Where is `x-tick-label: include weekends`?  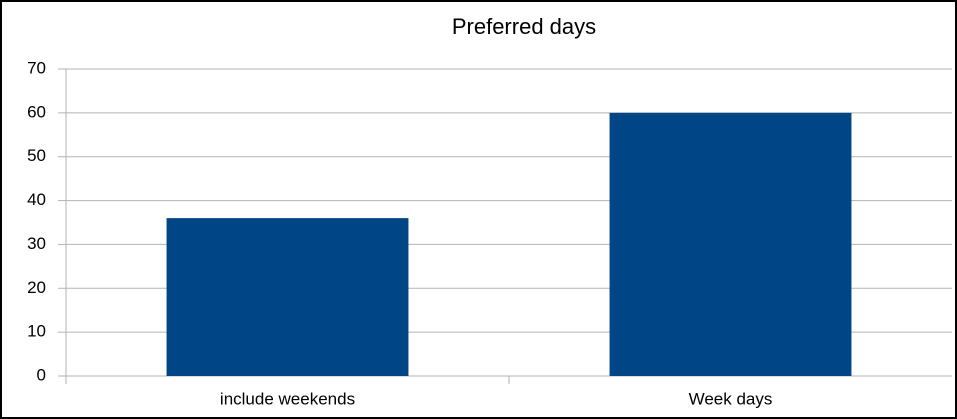 x-tick-label: include weekends is located at coordinates (287, 398).